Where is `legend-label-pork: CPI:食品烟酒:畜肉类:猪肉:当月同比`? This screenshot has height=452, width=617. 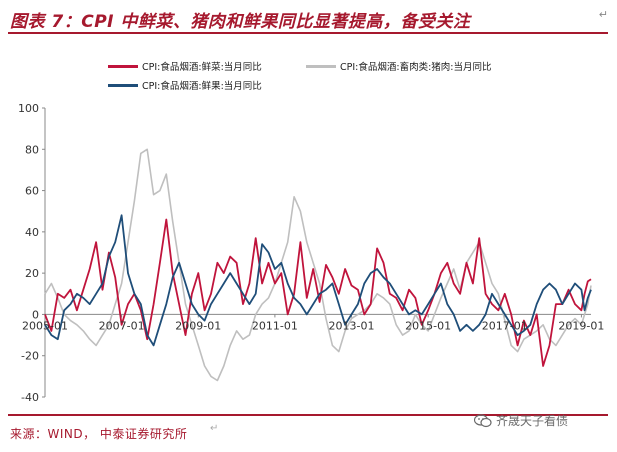 legend-label-pork: CPI:食品烟酒:畜肉类:猪肉:当月同比 is located at coordinates (416, 67).